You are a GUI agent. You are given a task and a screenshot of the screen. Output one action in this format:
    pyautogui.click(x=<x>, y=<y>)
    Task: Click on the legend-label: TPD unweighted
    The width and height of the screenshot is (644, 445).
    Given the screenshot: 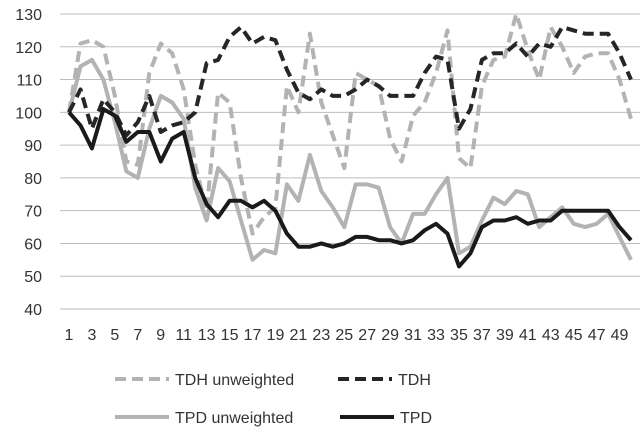 What is the action you would take?
    pyautogui.click(x=234, y=418)
    